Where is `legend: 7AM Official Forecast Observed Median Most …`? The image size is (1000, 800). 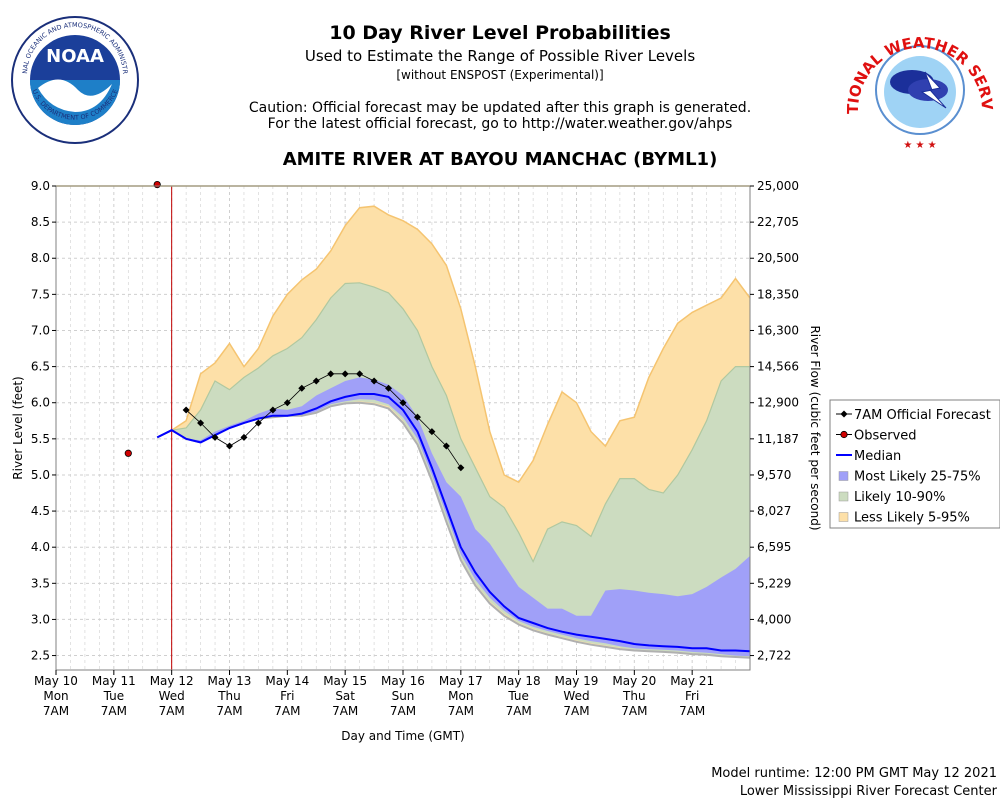 legend: 7AM Official Forecast Observed Median Most … is located at coordinates (914, 464).